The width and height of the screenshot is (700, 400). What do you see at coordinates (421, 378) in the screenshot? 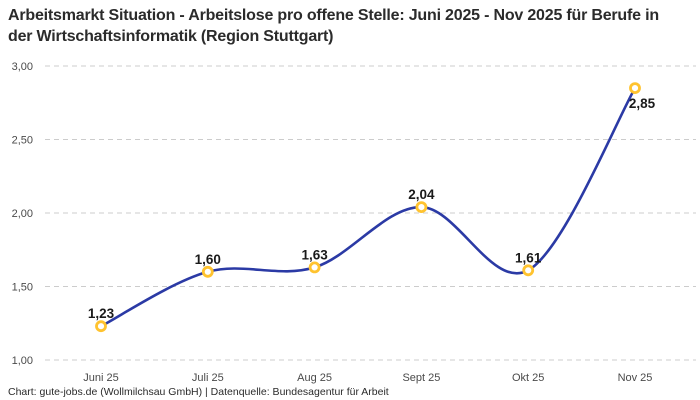
I see `x-tick-label: Sept 25` at bounding box center [421, 378].